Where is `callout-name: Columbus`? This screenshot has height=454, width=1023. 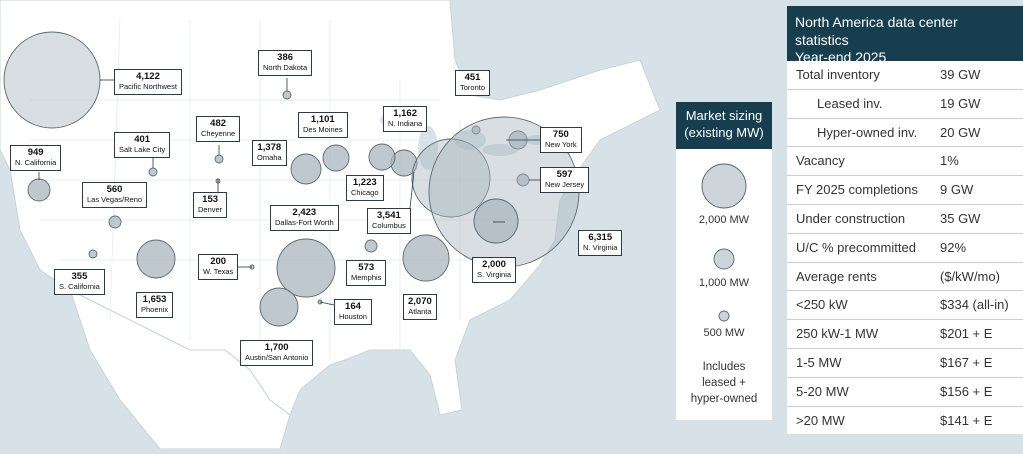 callout-name: Columbus is located at coordinates (389, 225).